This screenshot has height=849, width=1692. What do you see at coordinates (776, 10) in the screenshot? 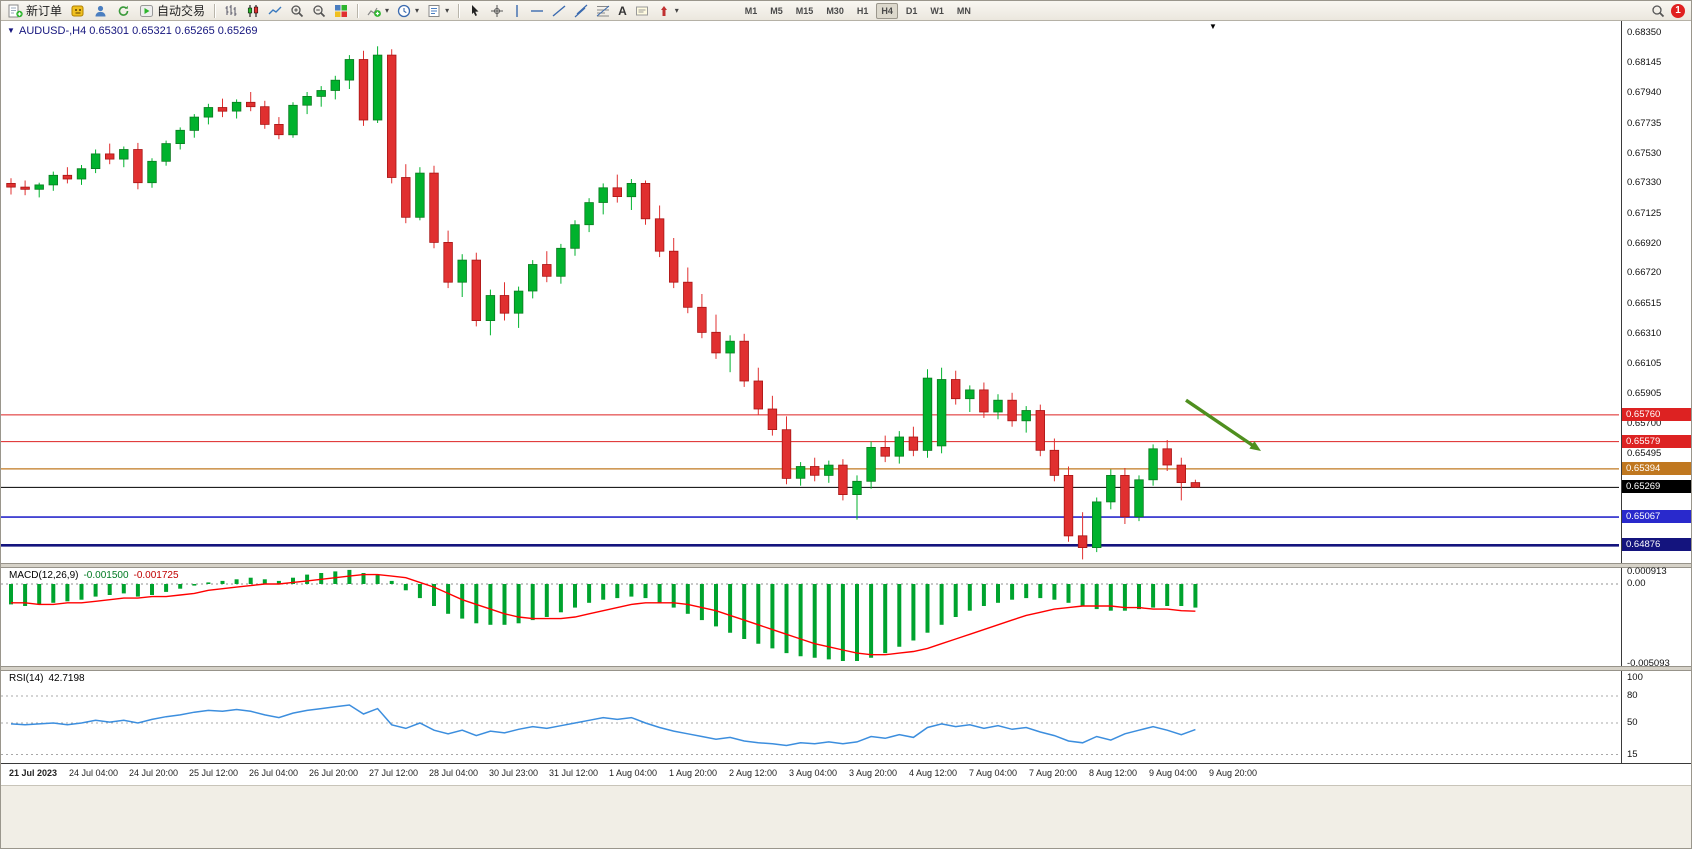
I see `timeframe-button-m5: M5` at bounding box center [776, 10].